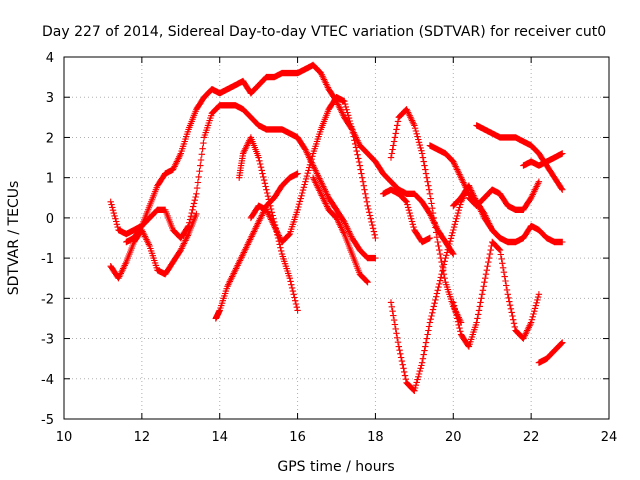 This screenshot has height=480, width=640. I want to click on x-tick-label: 20, so click(453, 437).